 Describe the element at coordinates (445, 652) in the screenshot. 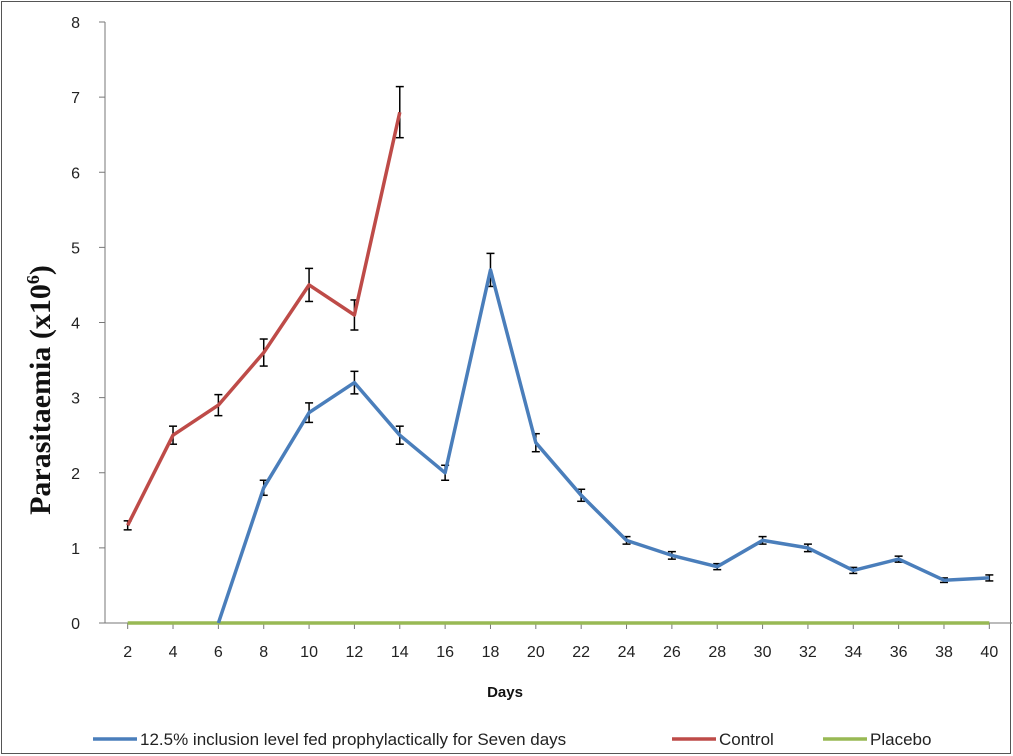

I see `x-tick-label: 16` at that location.